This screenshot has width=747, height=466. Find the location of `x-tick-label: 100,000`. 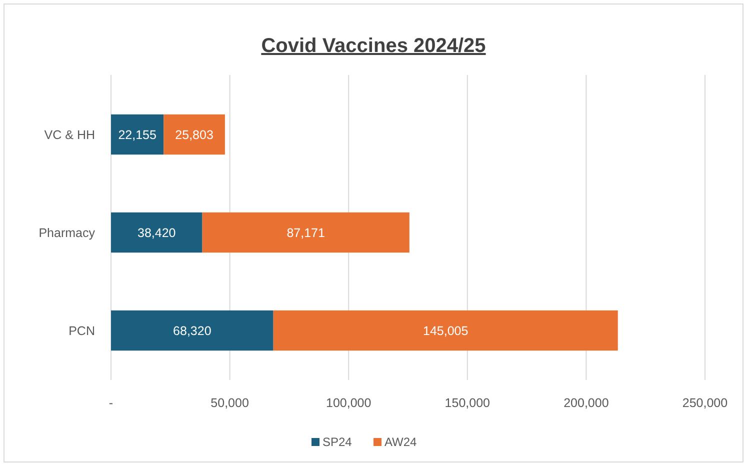

x-tick-label: 100,000 is located at coordinates (349, 403).